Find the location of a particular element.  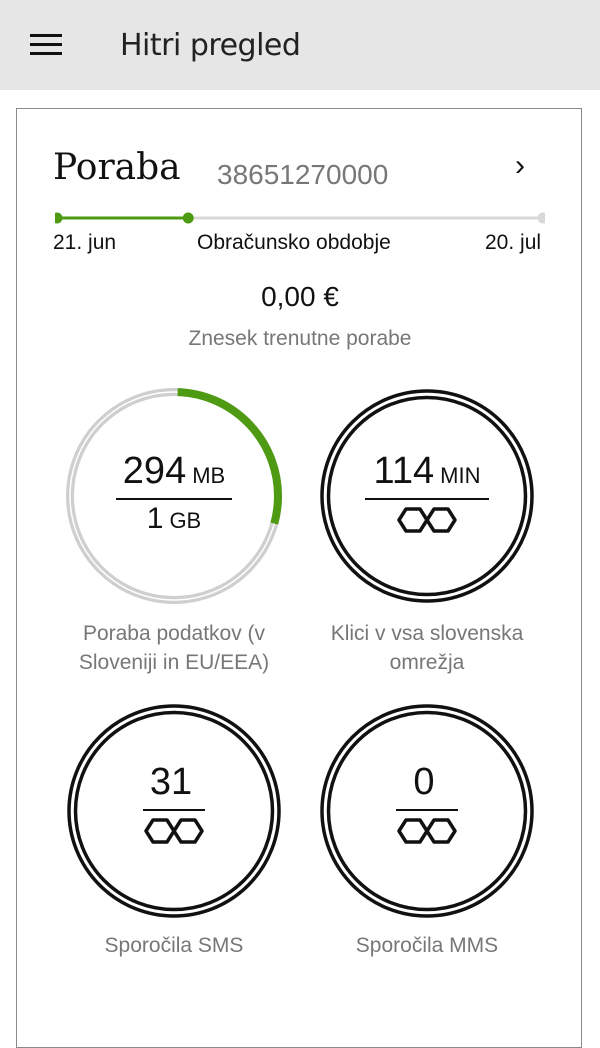

card-title: Poraba is located at coordinates (117, 167).